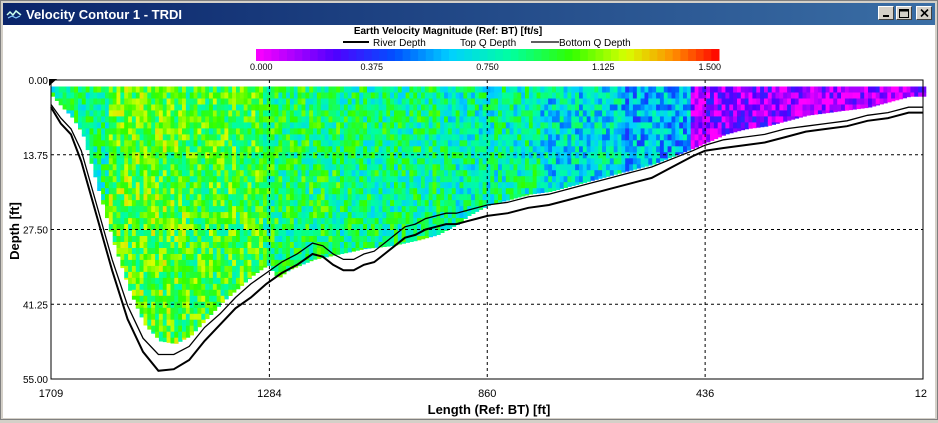 This screenshot has height=423, width=938. Describe the element at coordinates (904, 13) in the screenshot. I see `maximize-button` at that location.